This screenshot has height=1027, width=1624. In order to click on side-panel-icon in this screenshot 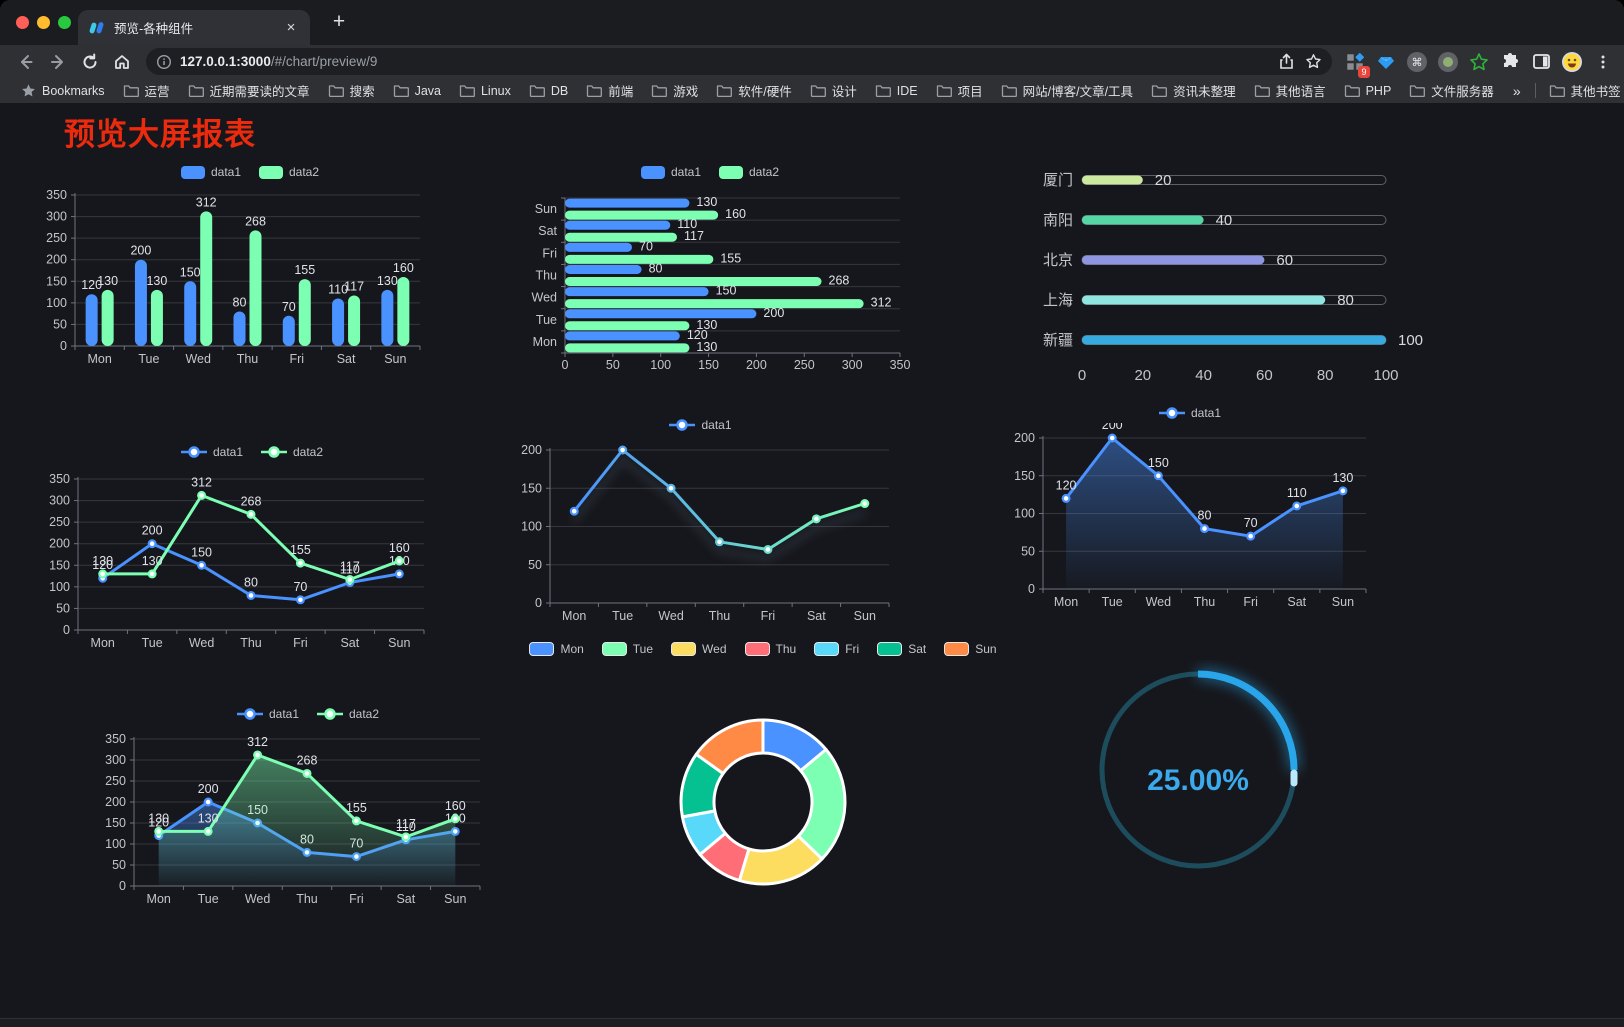, I will do `click(1541, 62)`.